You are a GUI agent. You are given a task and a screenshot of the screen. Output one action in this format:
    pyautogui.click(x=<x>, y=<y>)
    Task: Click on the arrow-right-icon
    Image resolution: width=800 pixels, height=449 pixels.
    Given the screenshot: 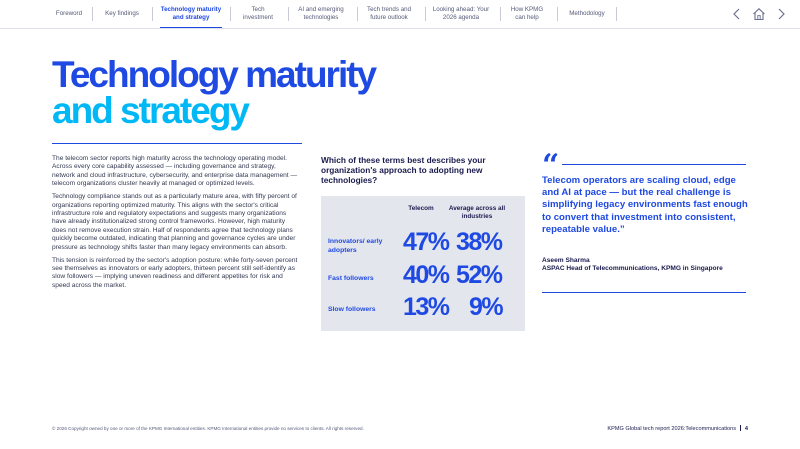 What is the action you would take?
    pyautogui.click(x=781, y=14)
    